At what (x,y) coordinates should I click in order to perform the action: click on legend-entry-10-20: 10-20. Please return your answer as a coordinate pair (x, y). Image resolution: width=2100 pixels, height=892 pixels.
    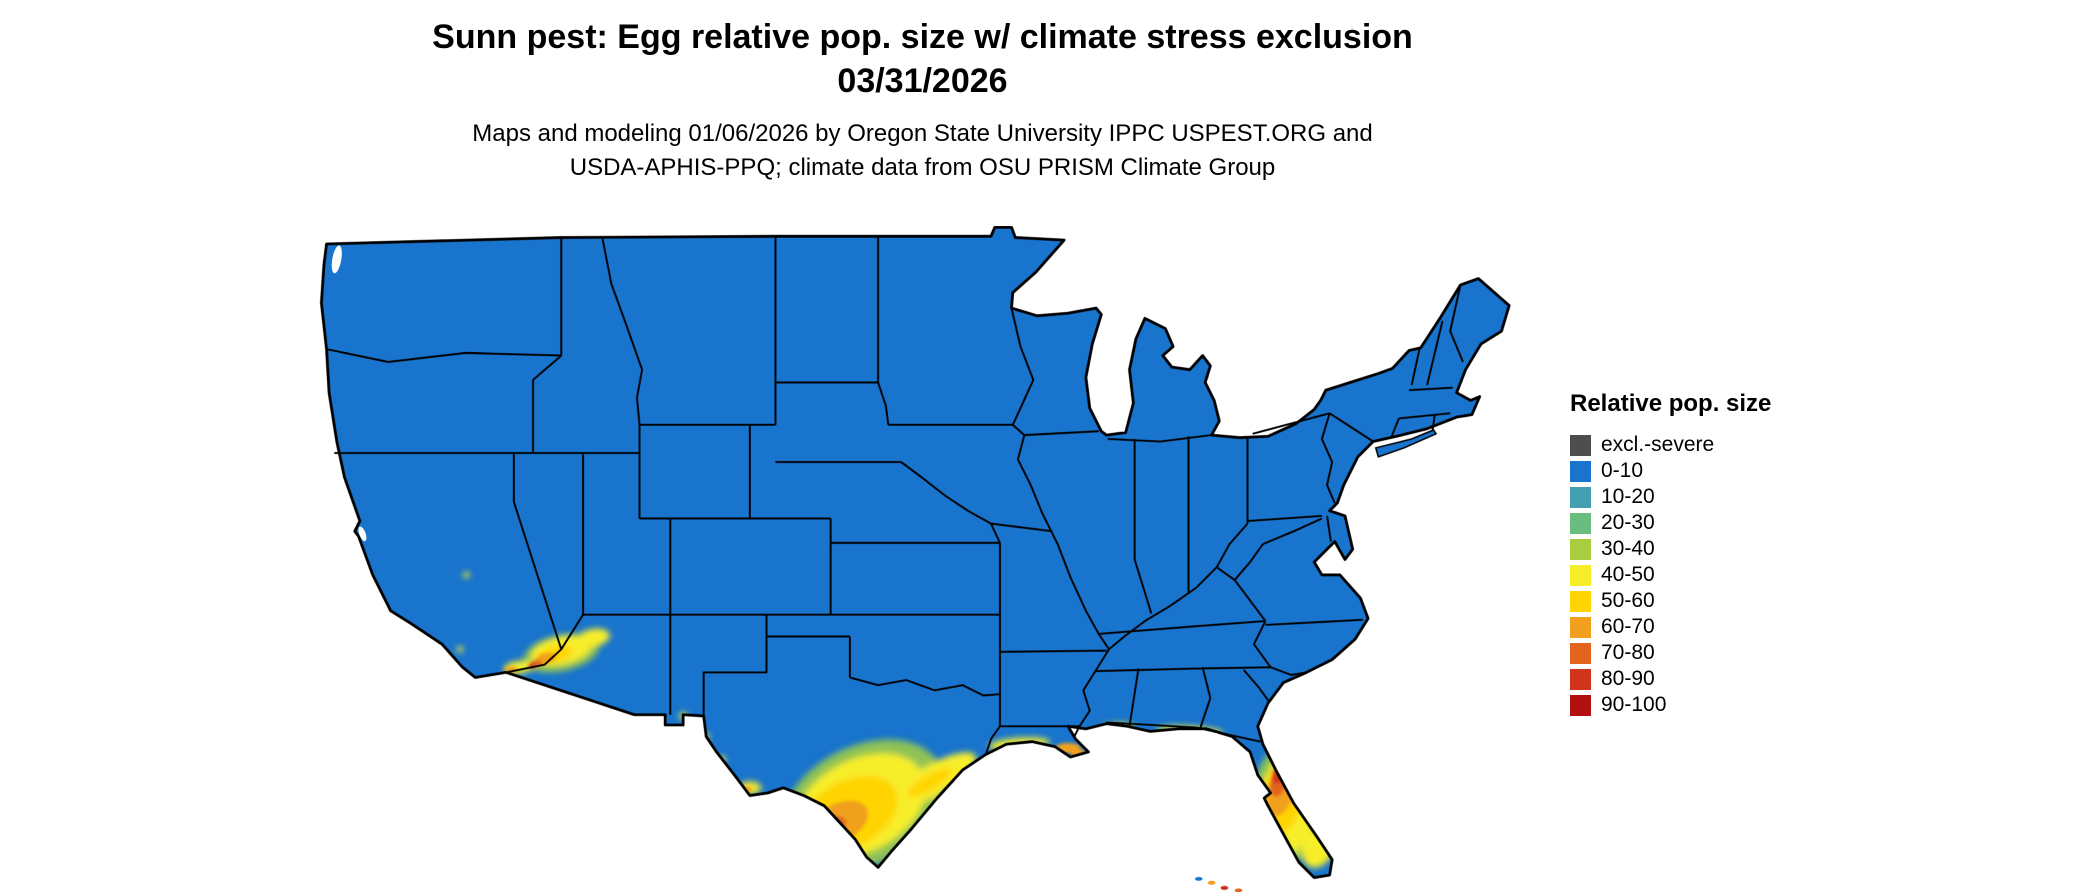
    Looking at the image, I should click on (1670, 497).